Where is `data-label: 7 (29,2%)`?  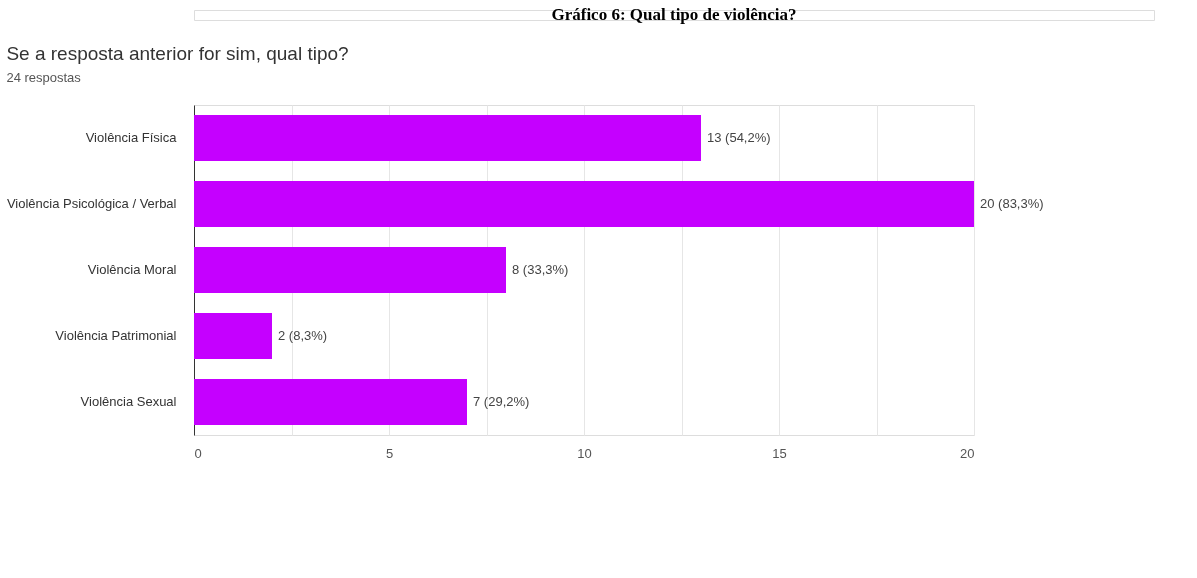 data-label: 7 (29,2%) is located at coordinates (501, 401).